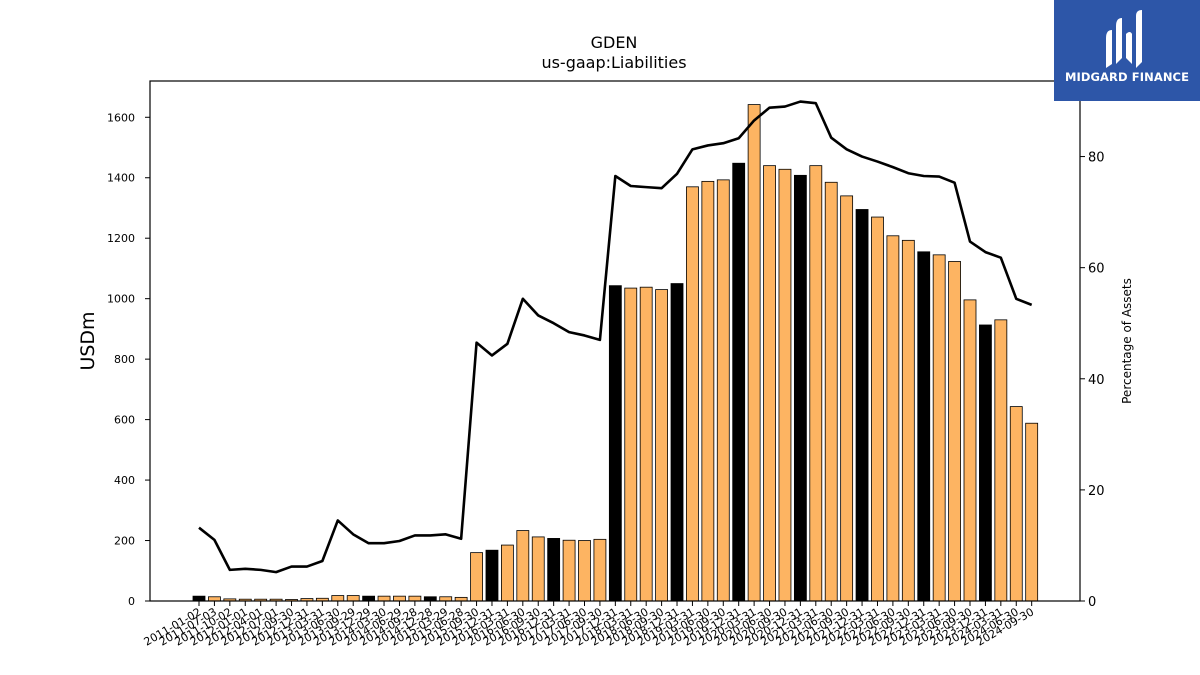 This screenshot has height=675, width=1200. Describe the element at coordinates (1096, 158) in the screenshot. I see `y2-tick-label: 80` at that location.